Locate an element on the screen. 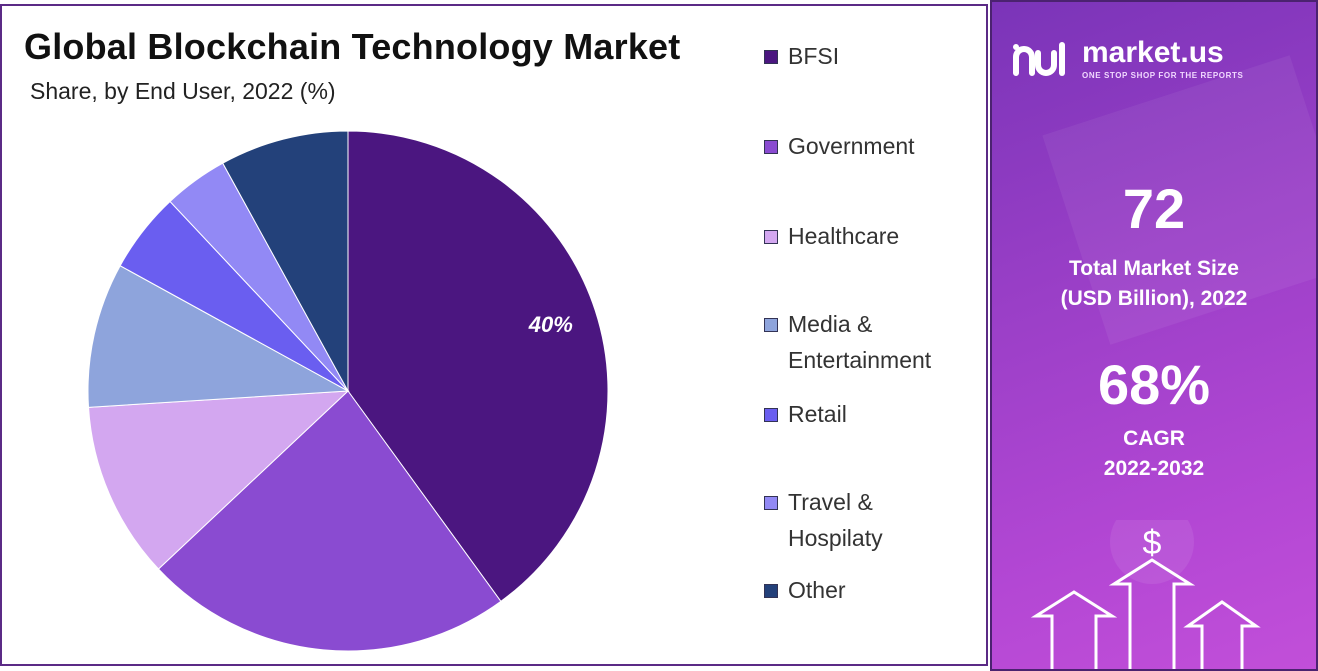 The width and height of the screenshot is (1318, 671). legend-item: Retail is located at coordinates (874, 416).